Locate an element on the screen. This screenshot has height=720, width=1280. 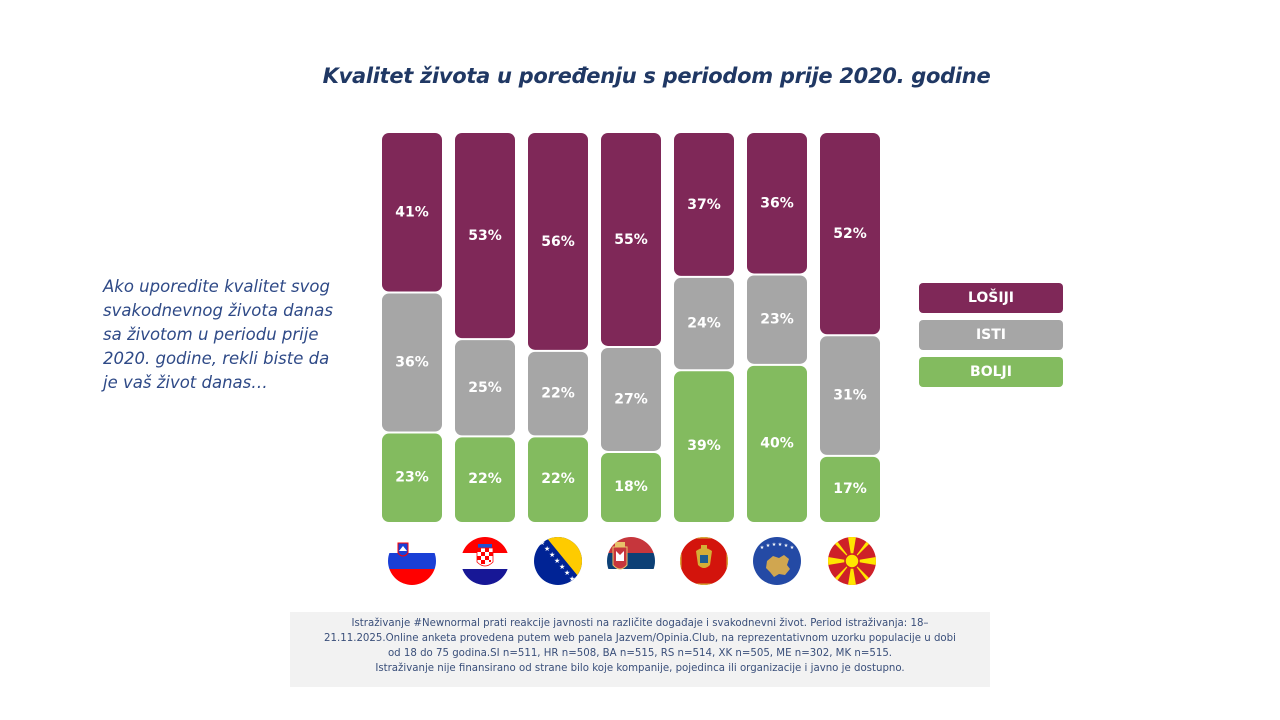
data-label-bolji-me: 39% is located at coordinates (704, 446).